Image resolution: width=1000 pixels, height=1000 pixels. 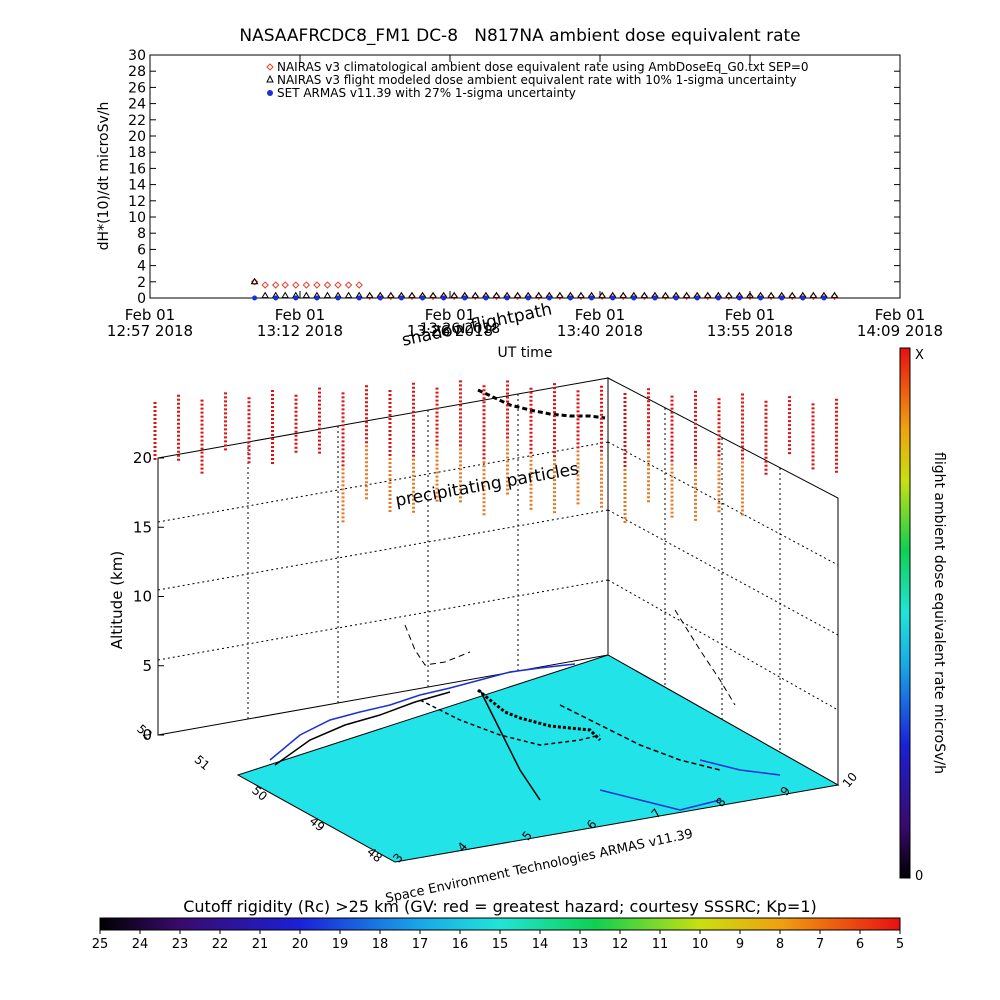 I want to click on altitude-tick-label: 0, so click(x=147, y=735).